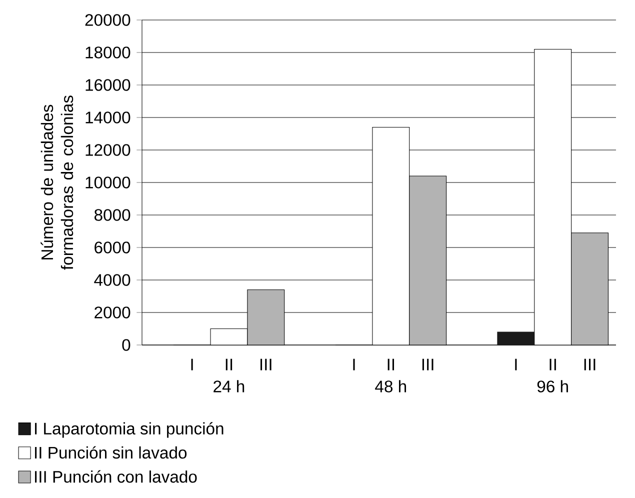 This screenshot has height=498, width=635. What do you see at coordinates (112, 312) in the screenshot?
I see `y-tick-label: 2000` at bounding box center [112, 312].